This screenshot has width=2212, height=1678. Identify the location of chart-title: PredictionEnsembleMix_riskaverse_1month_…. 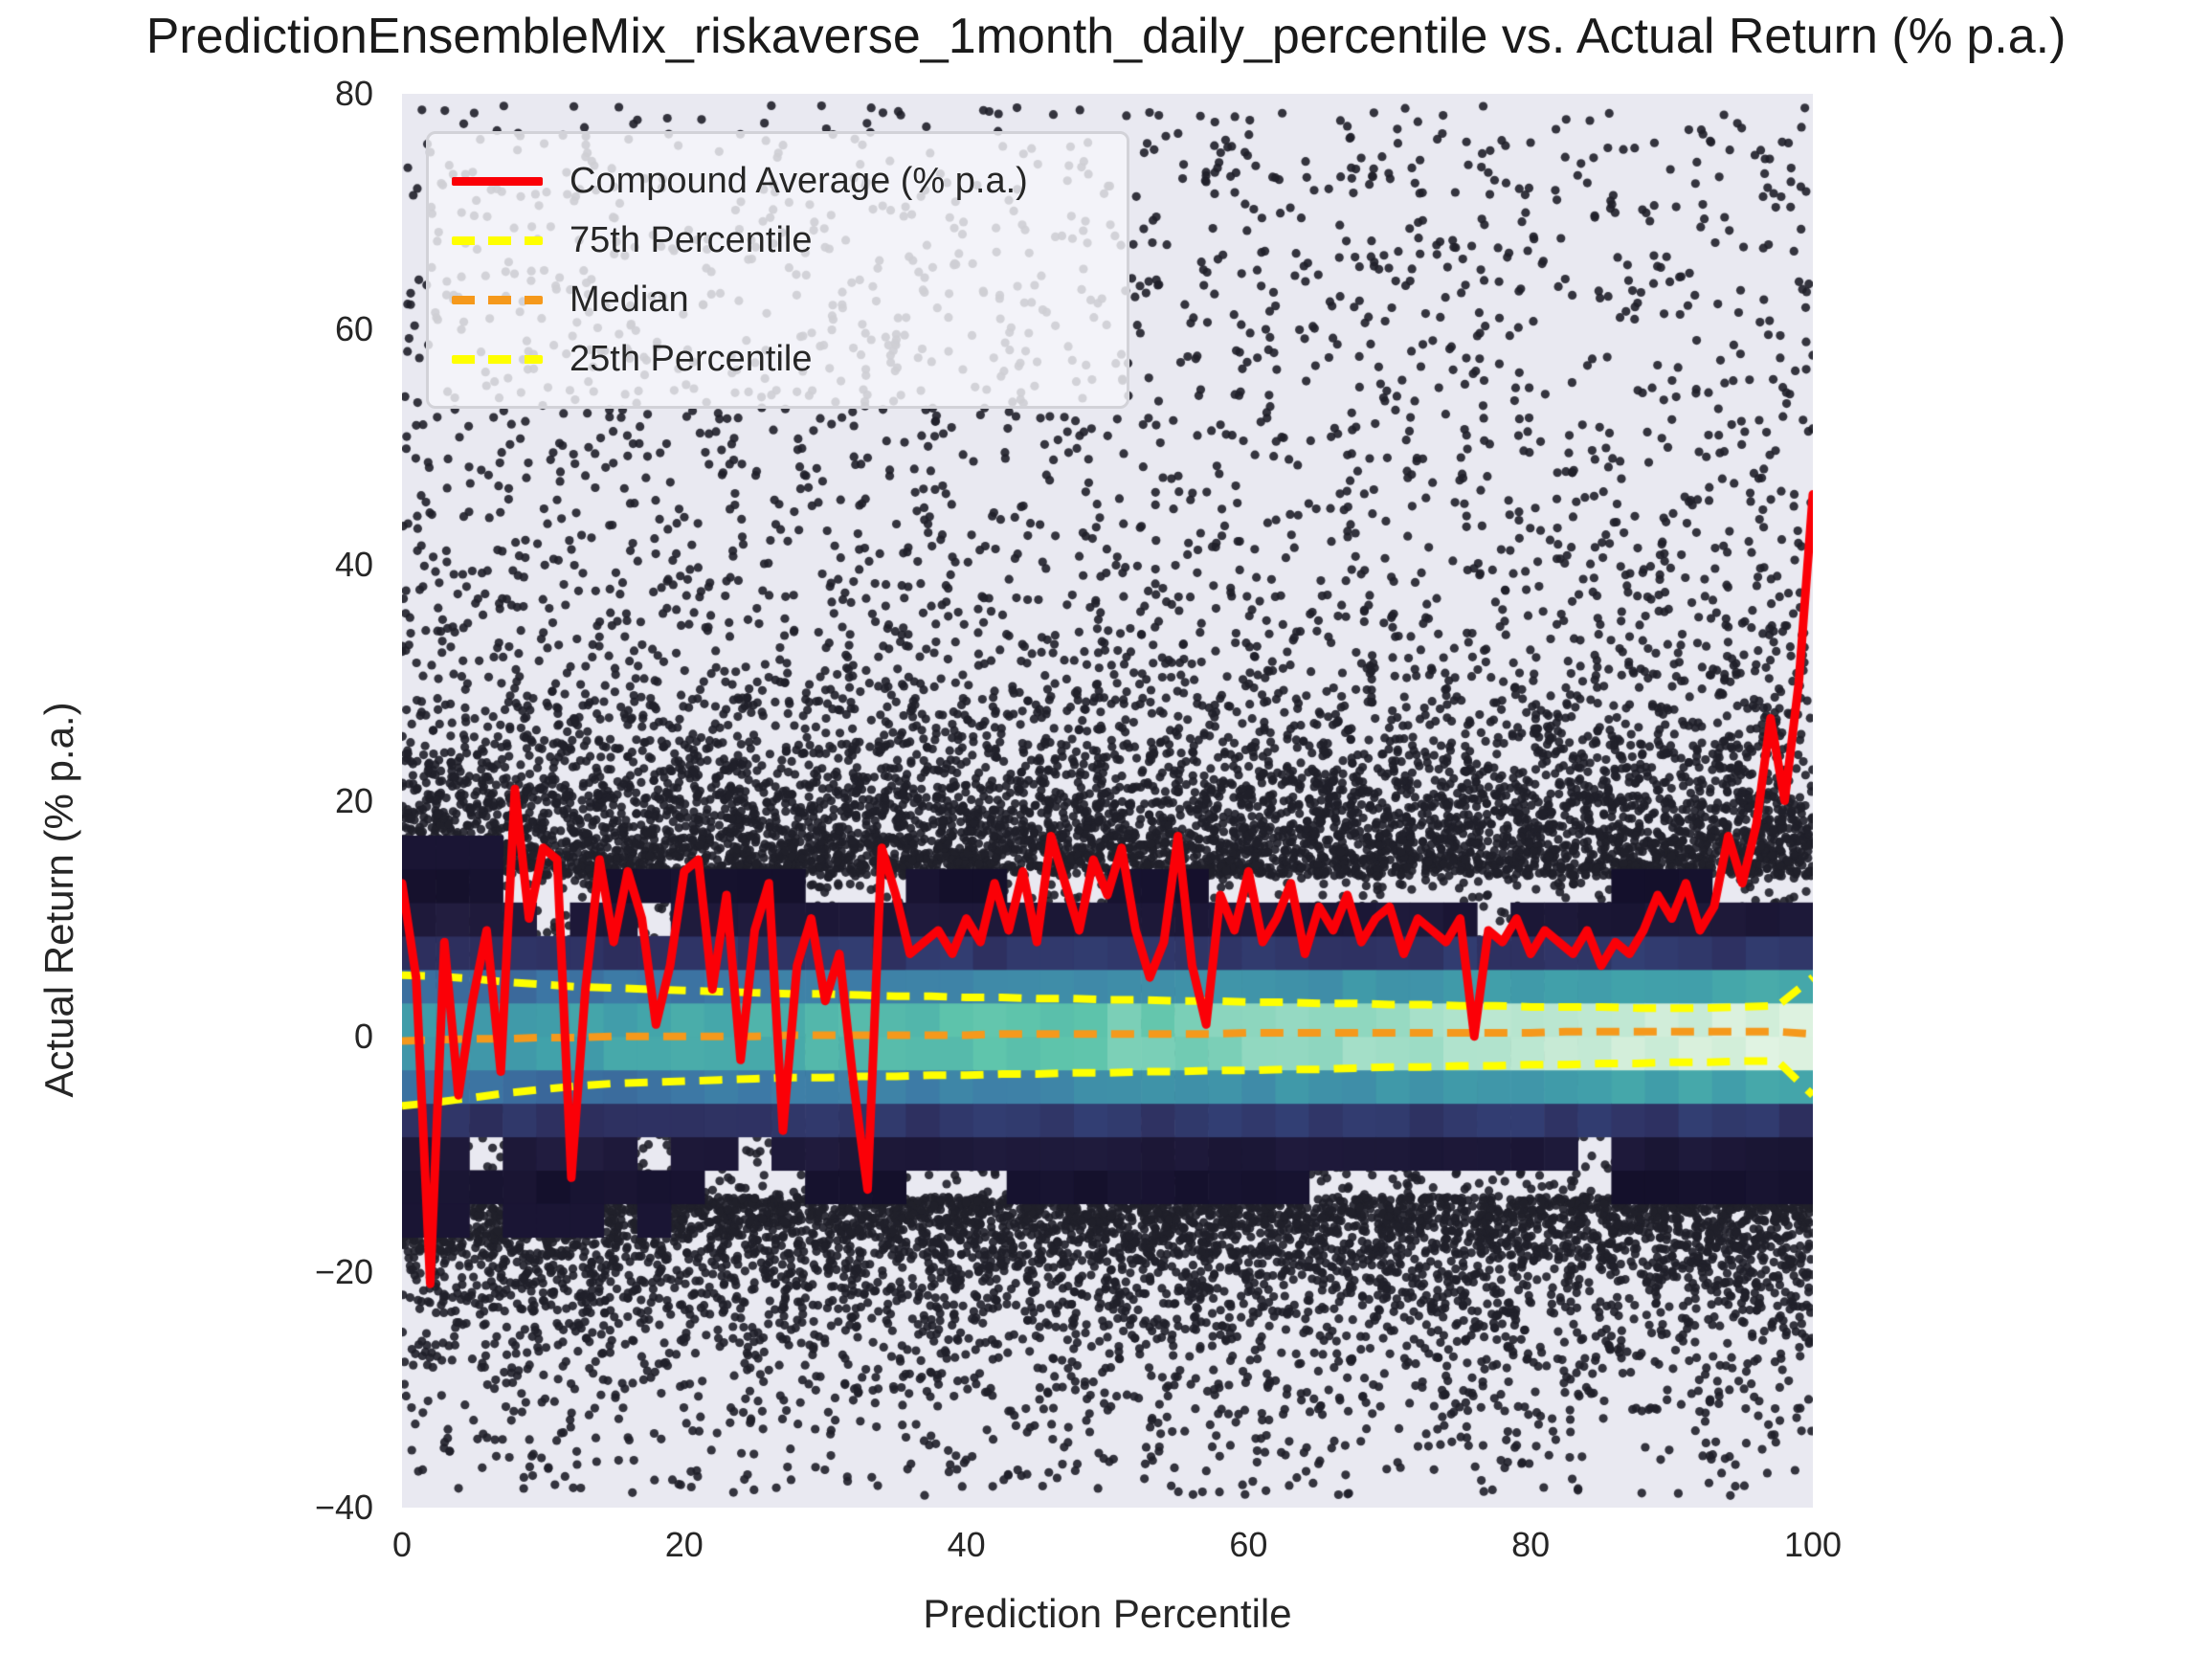
(1106, 36).